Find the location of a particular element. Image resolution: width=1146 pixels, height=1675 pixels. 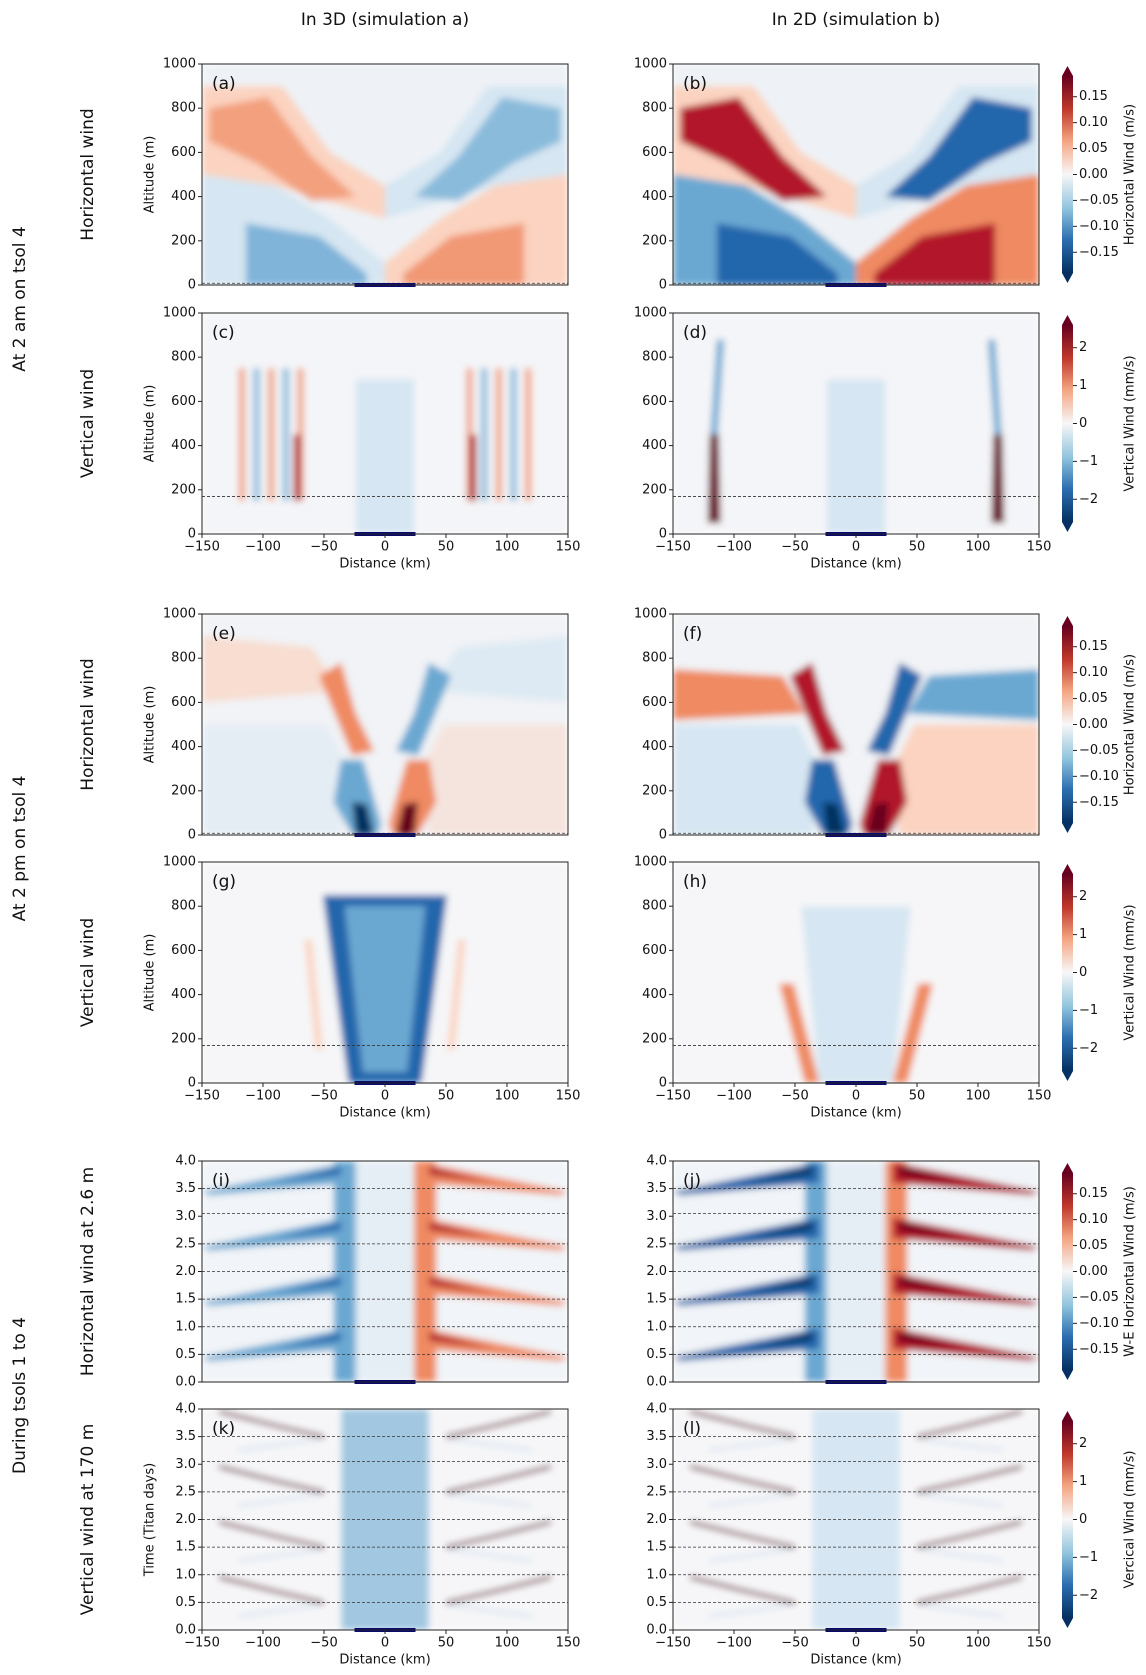

panel-label: (a) is located at coordinates (224, 84).